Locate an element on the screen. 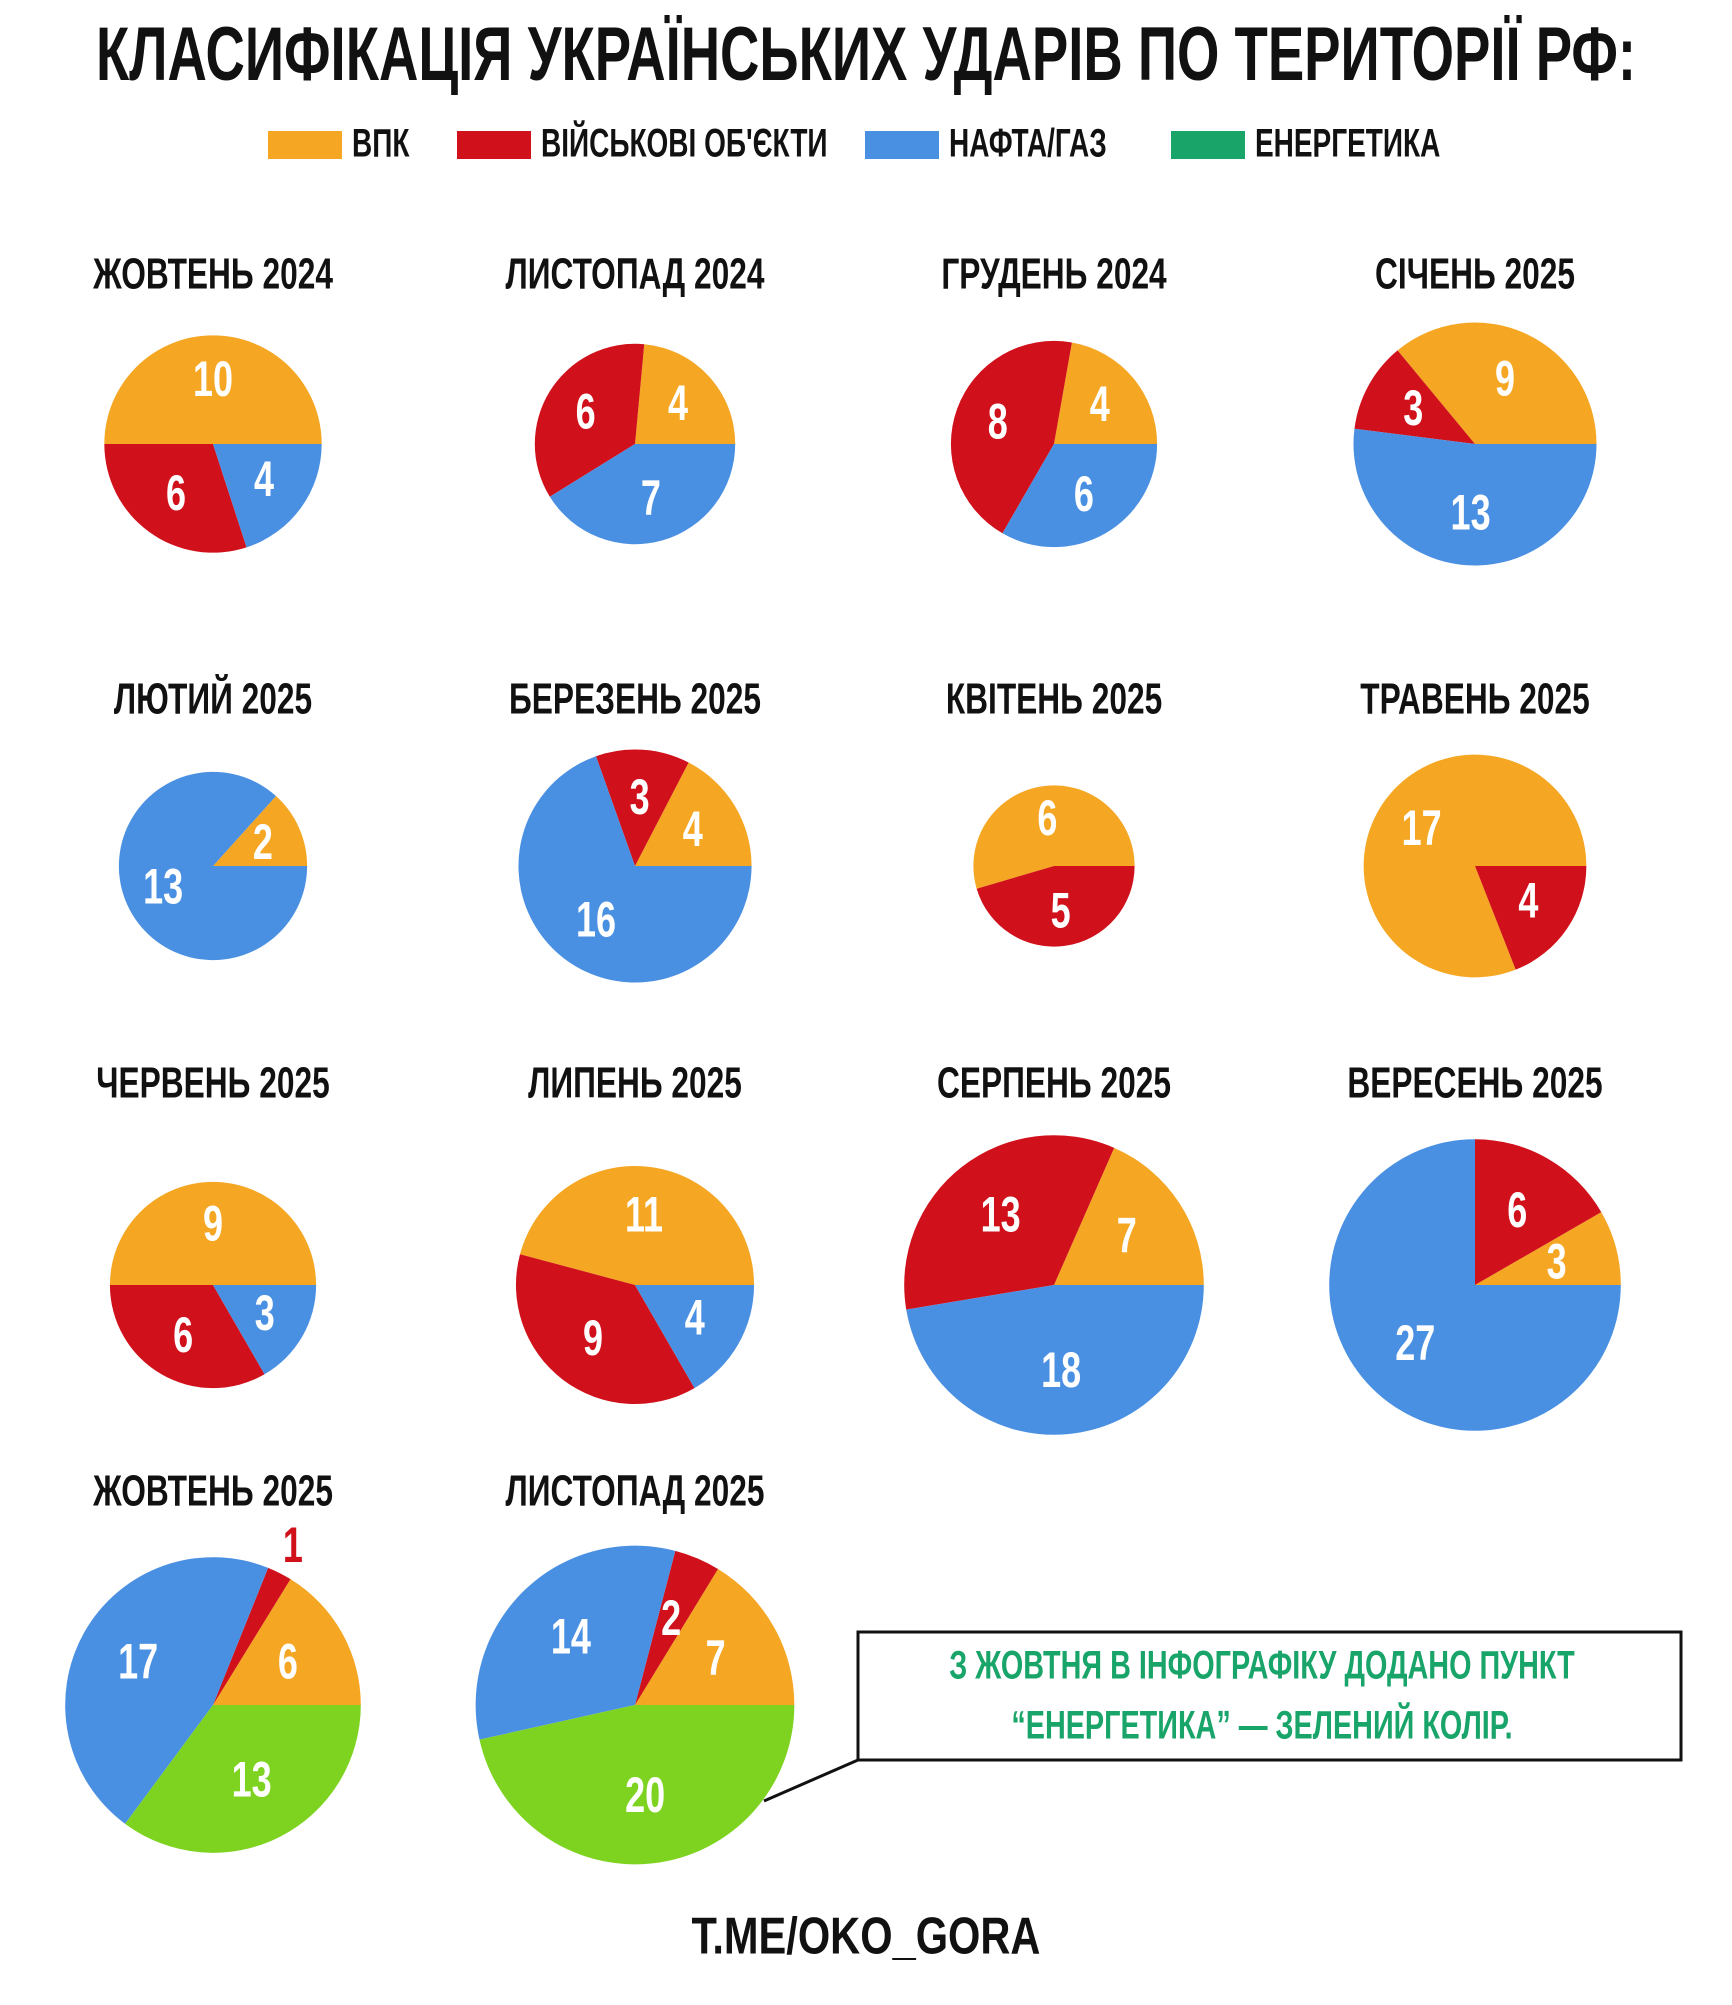  note-text: “ЕНЕРГЕТИКА” — ЗЕЛЕНИЙ КОЛІР. is located at coordinates (1261, 1725).